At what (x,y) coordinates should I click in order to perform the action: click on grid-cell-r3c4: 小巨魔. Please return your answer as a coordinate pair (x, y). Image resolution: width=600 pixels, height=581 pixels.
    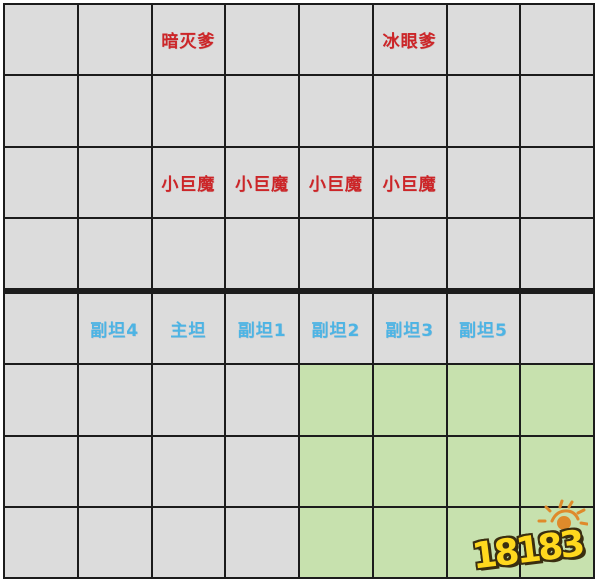
    Looking at the image, I should click on (262, 182).